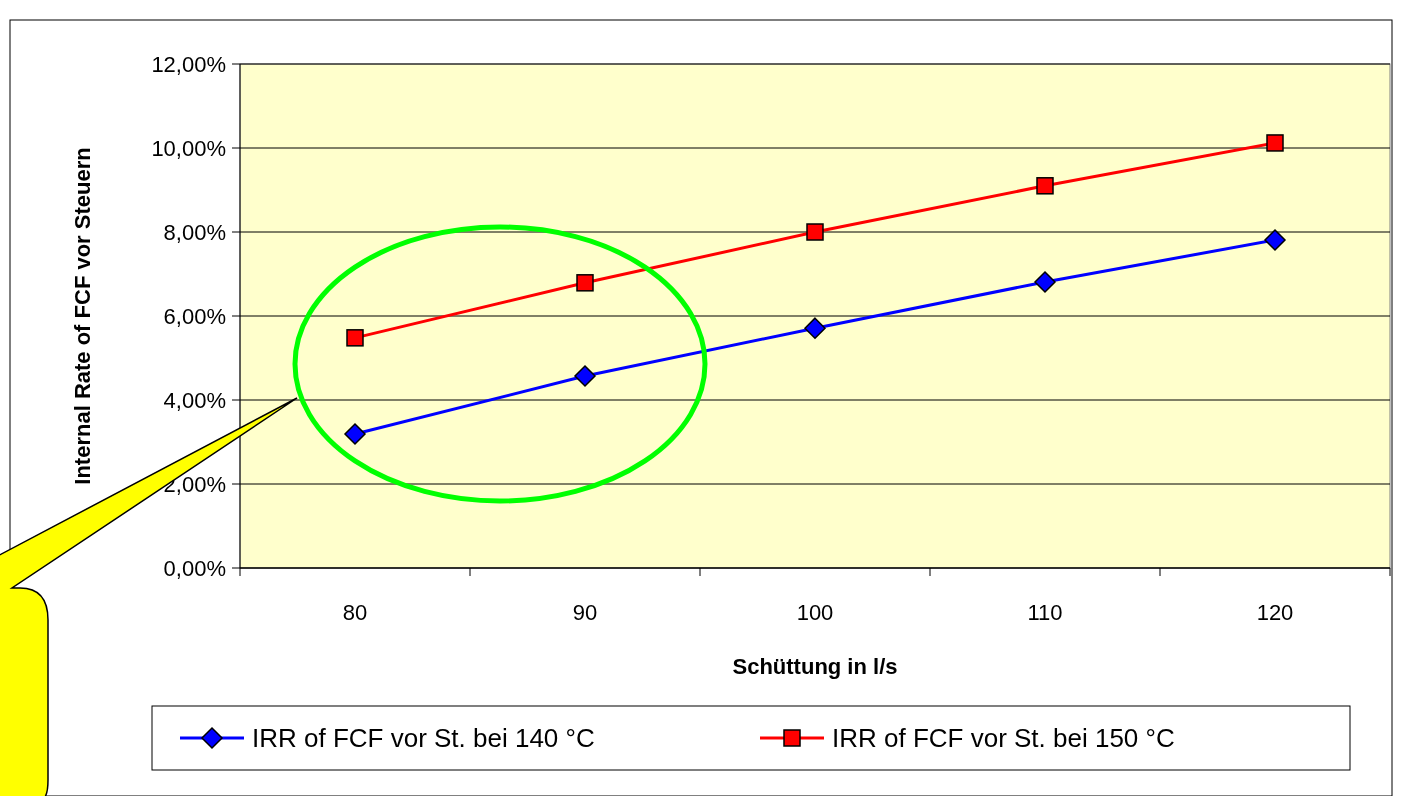 This screenshot has height=796, width=1402. What do you see at coordinates (355, 612) in the screenshot?
I see `x-tick-label: 80` at bounding box center [355, 612].